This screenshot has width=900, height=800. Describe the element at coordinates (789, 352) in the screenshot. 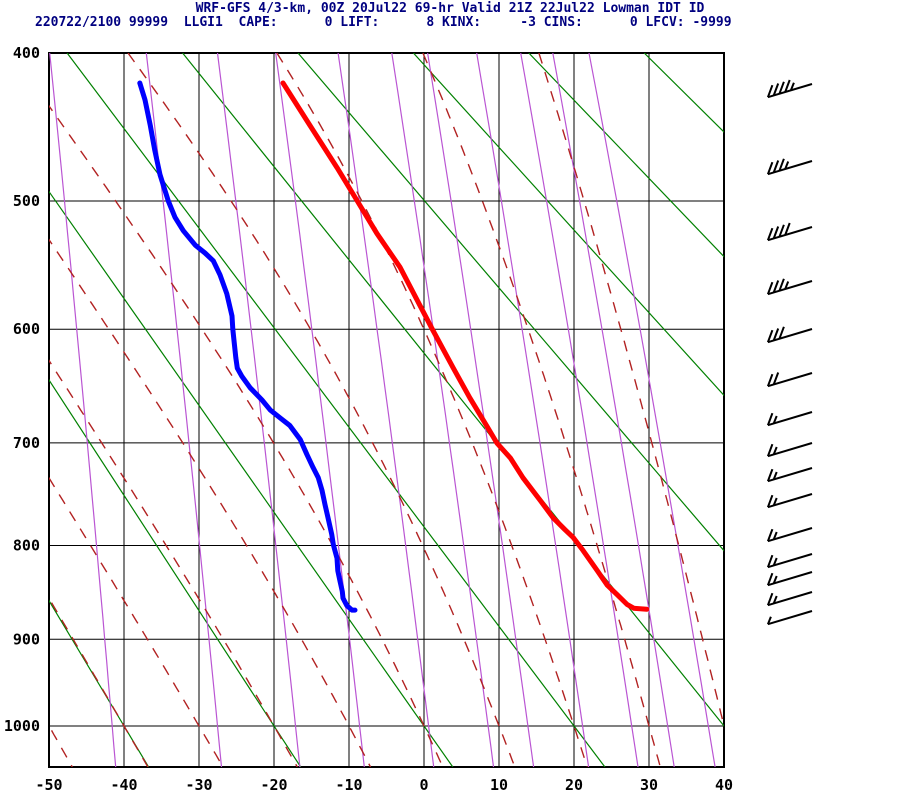

I see `wind-barb-column` at that location.